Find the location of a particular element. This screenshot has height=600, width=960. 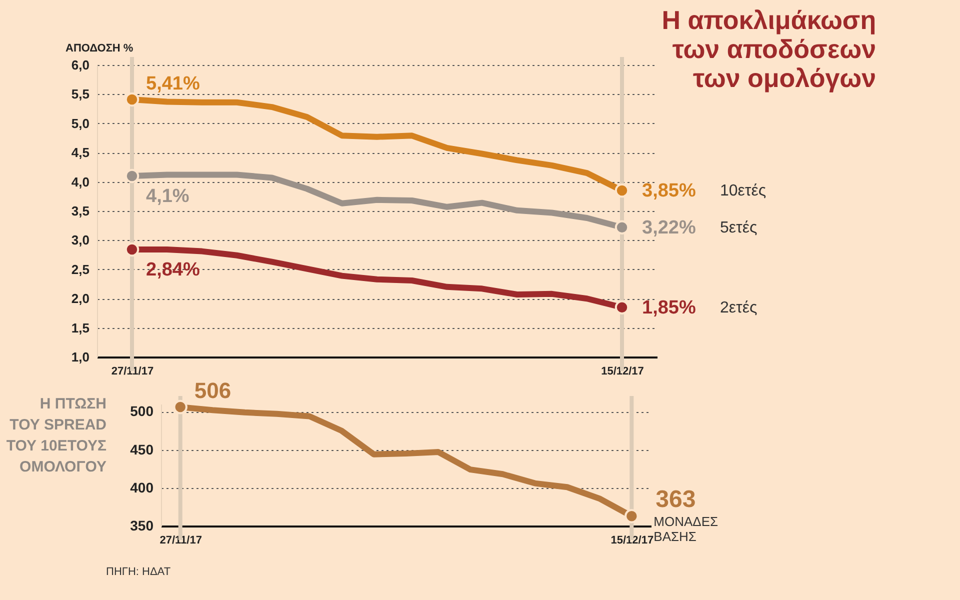

text: ΠΗΓΗ: ΗΔΑΤ is located at coordinates (138, 572).